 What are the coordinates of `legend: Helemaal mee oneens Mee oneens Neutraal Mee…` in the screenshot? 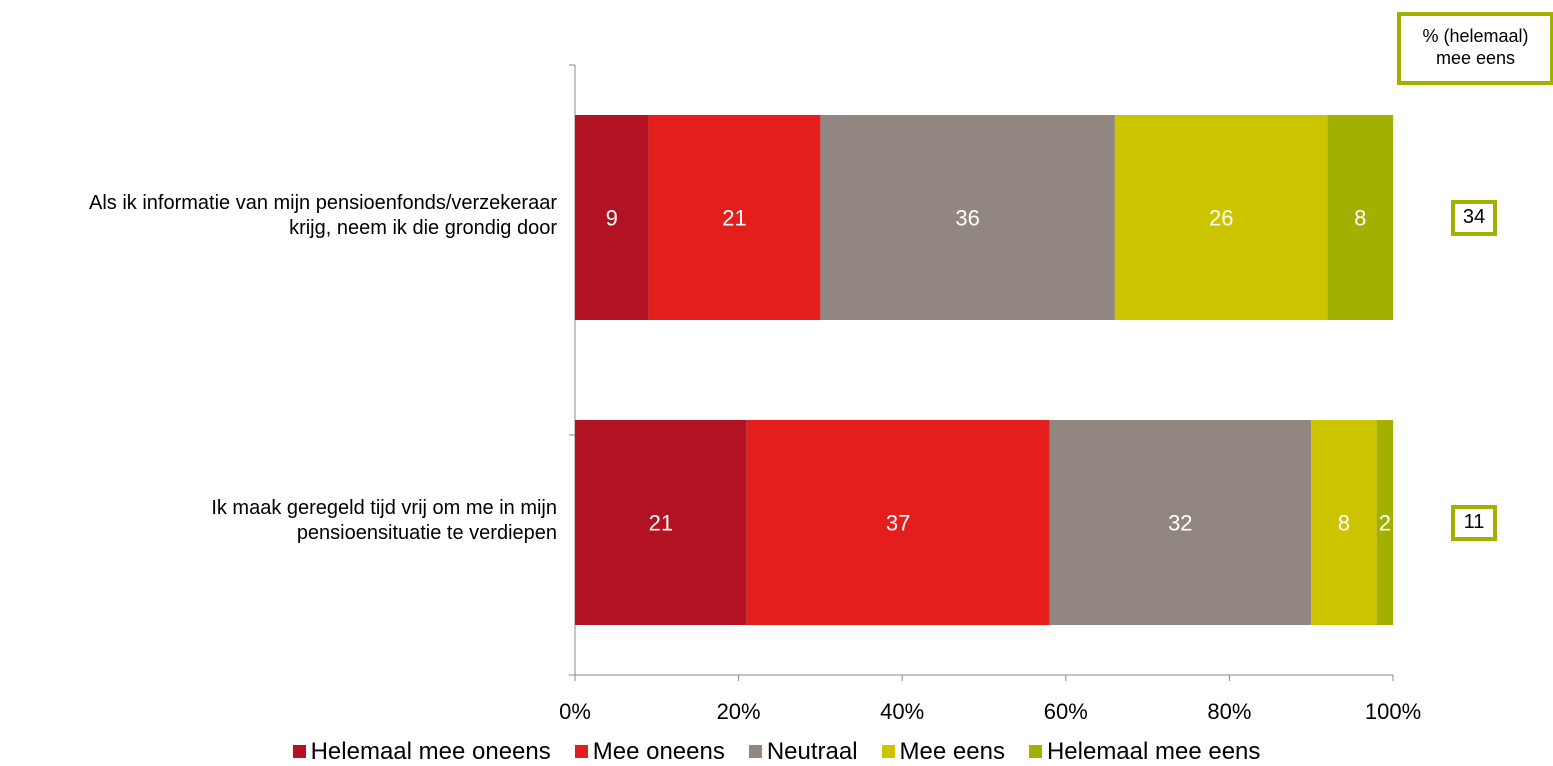 It's located at (776, 752).